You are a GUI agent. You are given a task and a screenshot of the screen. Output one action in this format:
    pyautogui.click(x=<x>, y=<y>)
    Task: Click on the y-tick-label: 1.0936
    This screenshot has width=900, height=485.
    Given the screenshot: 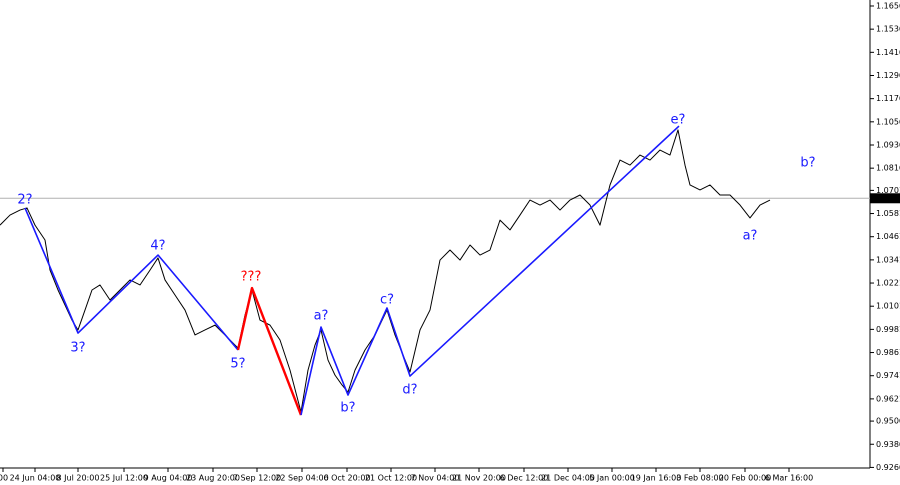 What is the action you would take?
    pyautogui.click(x=888, y=144)
    